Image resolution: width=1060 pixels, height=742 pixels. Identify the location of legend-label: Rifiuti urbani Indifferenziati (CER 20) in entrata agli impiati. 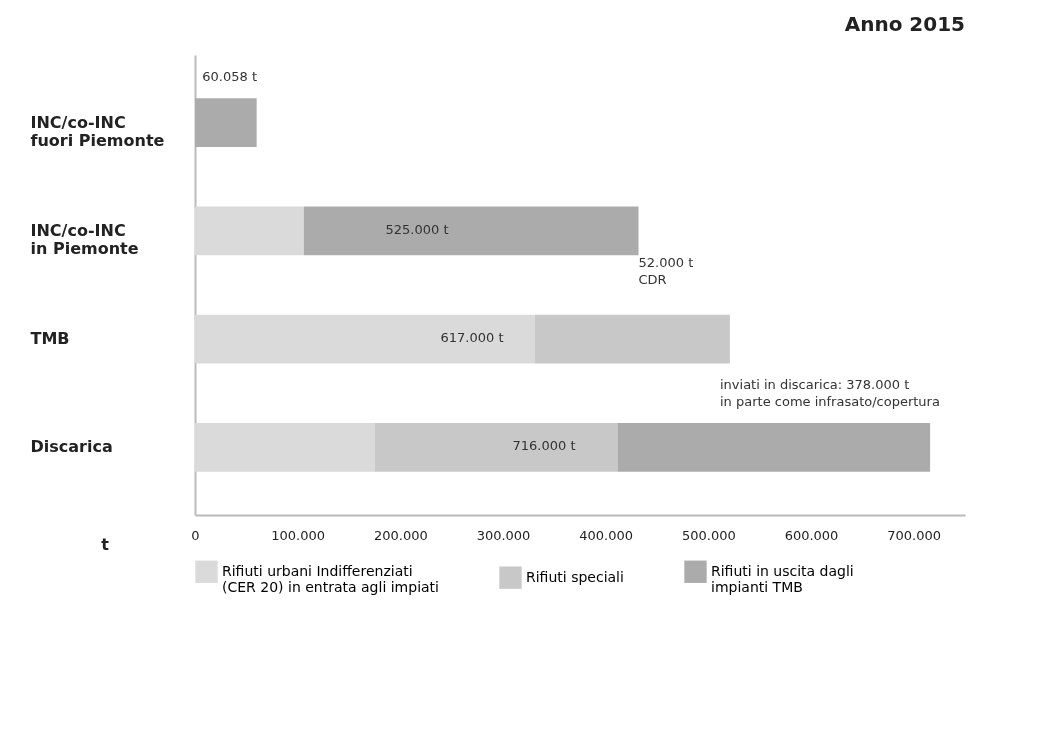
(330, 578).